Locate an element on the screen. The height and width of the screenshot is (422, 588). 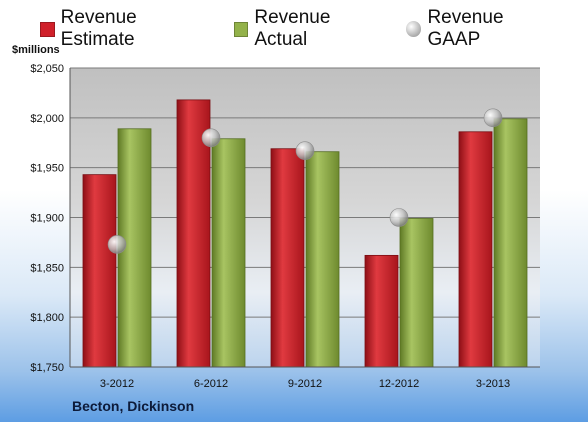
y-tick-label: $1,900 is located at coordinates (47, 219).